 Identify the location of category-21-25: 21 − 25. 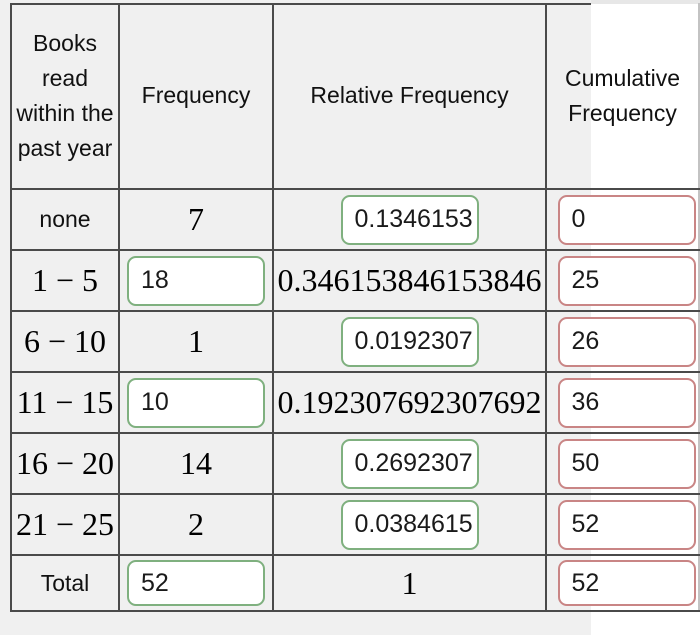
(65, 524).